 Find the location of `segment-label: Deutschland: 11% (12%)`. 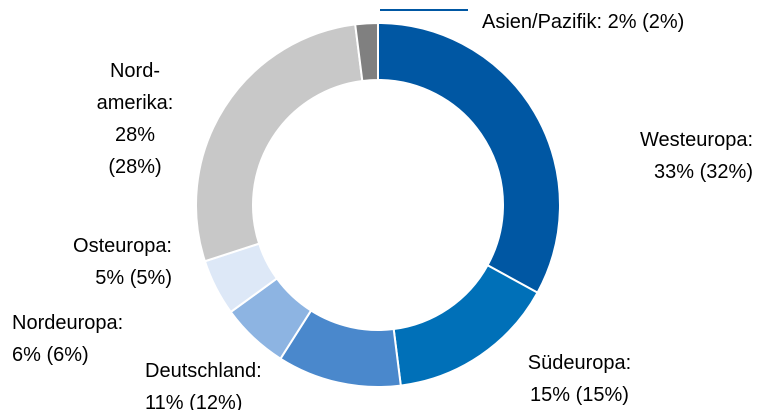

segment-label: Deutschland: 11% (12%) is located at coordinates (230, 382).